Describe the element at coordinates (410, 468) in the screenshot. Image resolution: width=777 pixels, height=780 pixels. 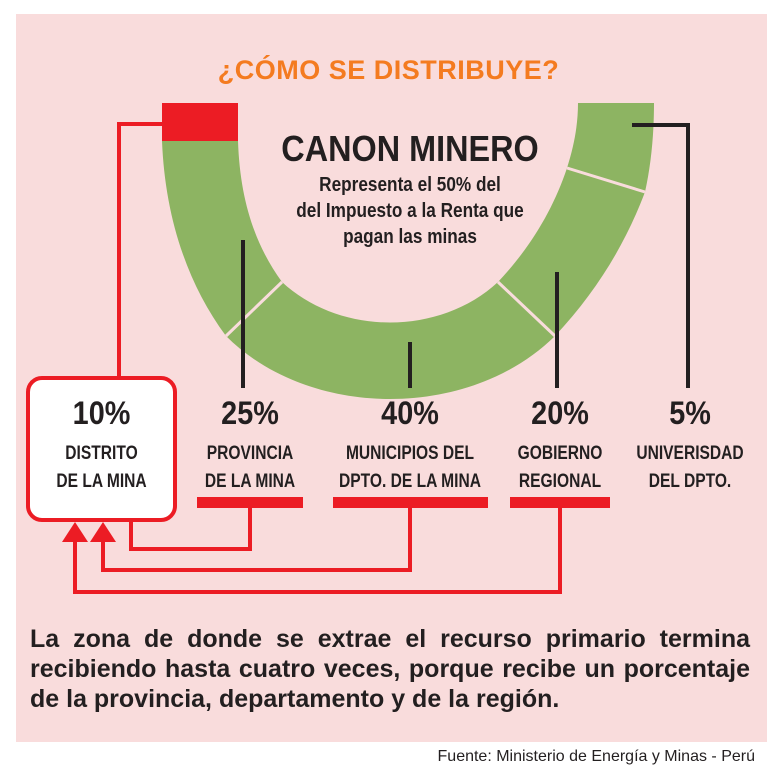
I see `share-label-department: MUNICIPIOS DEL DPTO. DE LA MINA` at that location.